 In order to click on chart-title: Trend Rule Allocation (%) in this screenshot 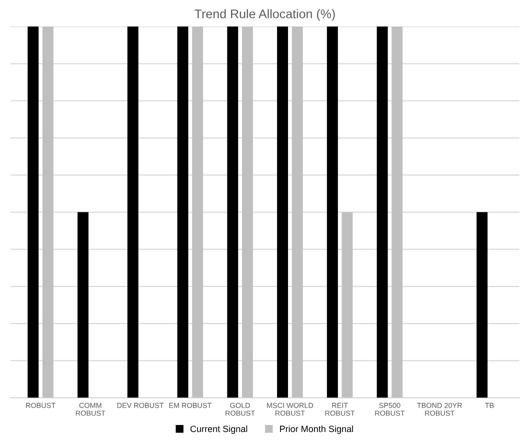, I will do `click(264, 15)`.